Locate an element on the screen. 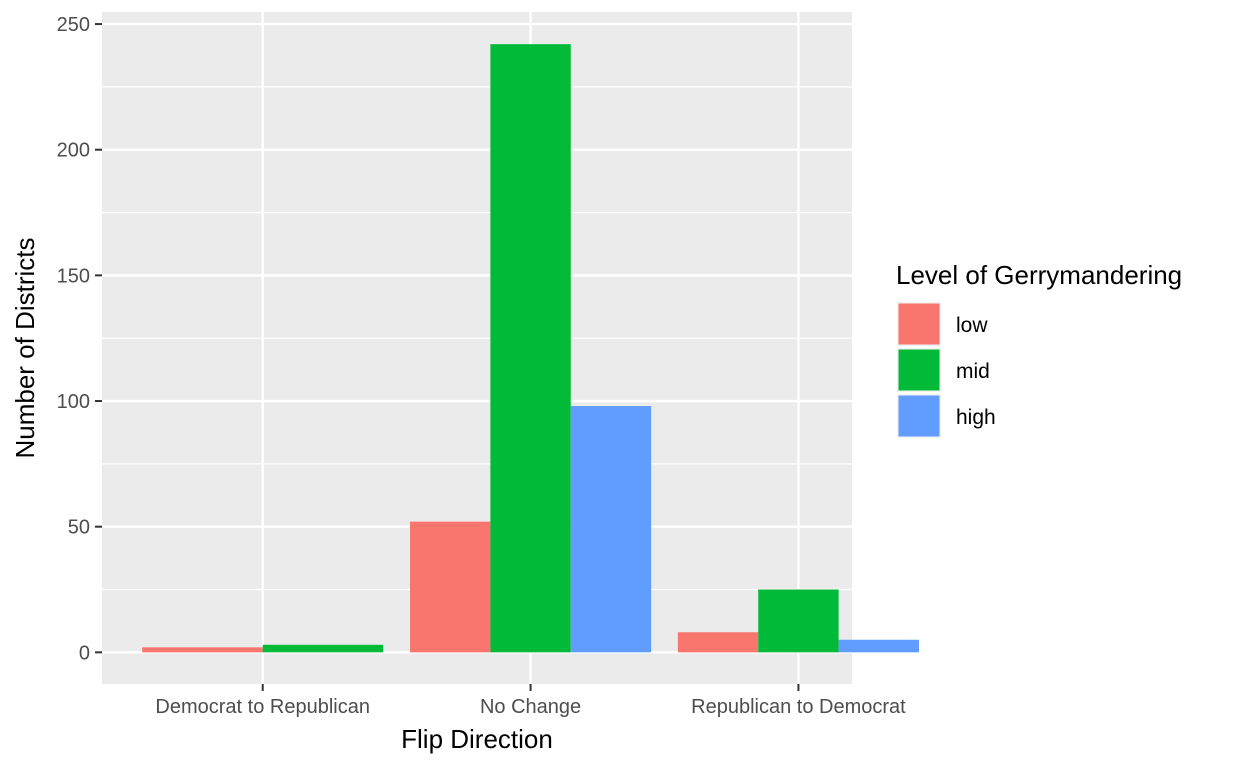  x-tick-label: No Change is located at coordinates (530, 707).